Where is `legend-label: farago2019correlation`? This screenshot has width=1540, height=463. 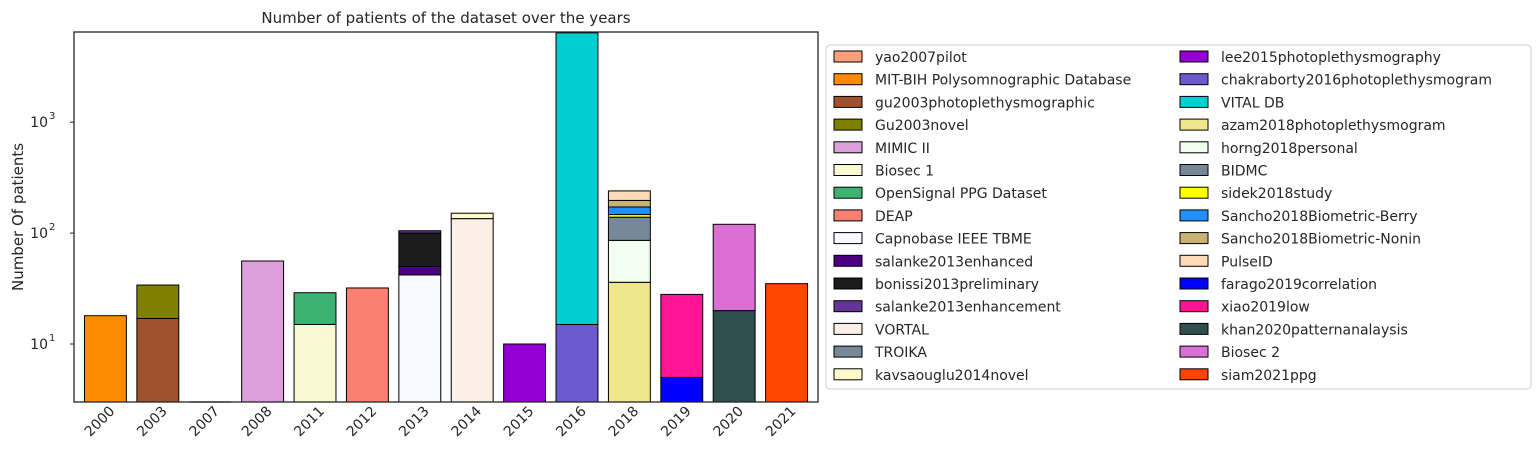 legend-label: farago2019correlation is located at coordinates (1299, 285).